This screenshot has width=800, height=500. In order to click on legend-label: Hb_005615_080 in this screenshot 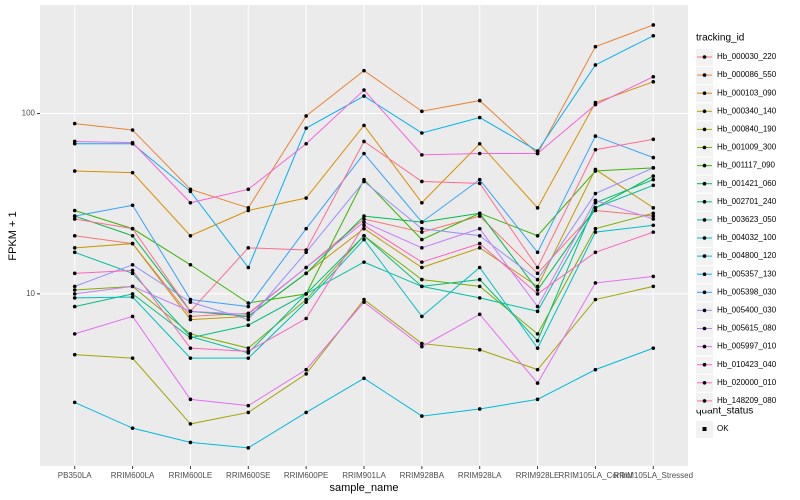, I will do `click(747, 328)`.